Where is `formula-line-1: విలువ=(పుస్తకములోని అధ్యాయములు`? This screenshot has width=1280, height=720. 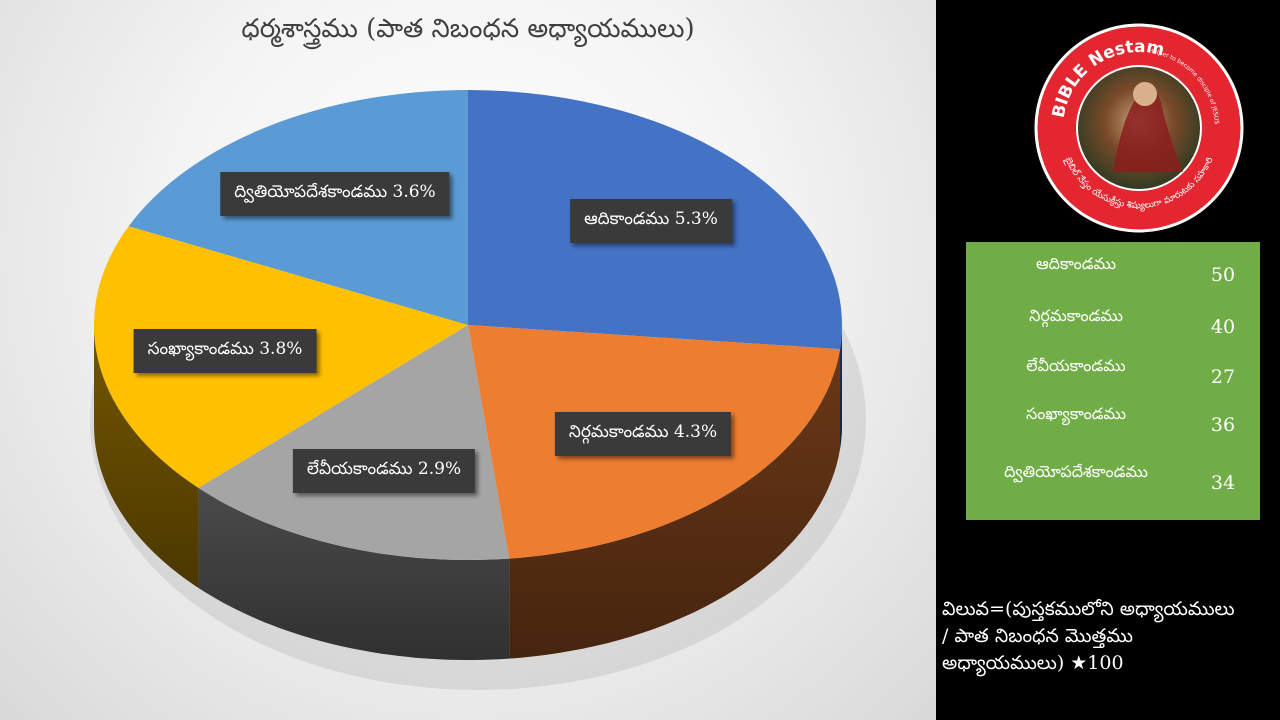
formula-line-1: విలువ=(పుస్తకములోని అధ్యాయములు is located at coordinates (1088, 609).